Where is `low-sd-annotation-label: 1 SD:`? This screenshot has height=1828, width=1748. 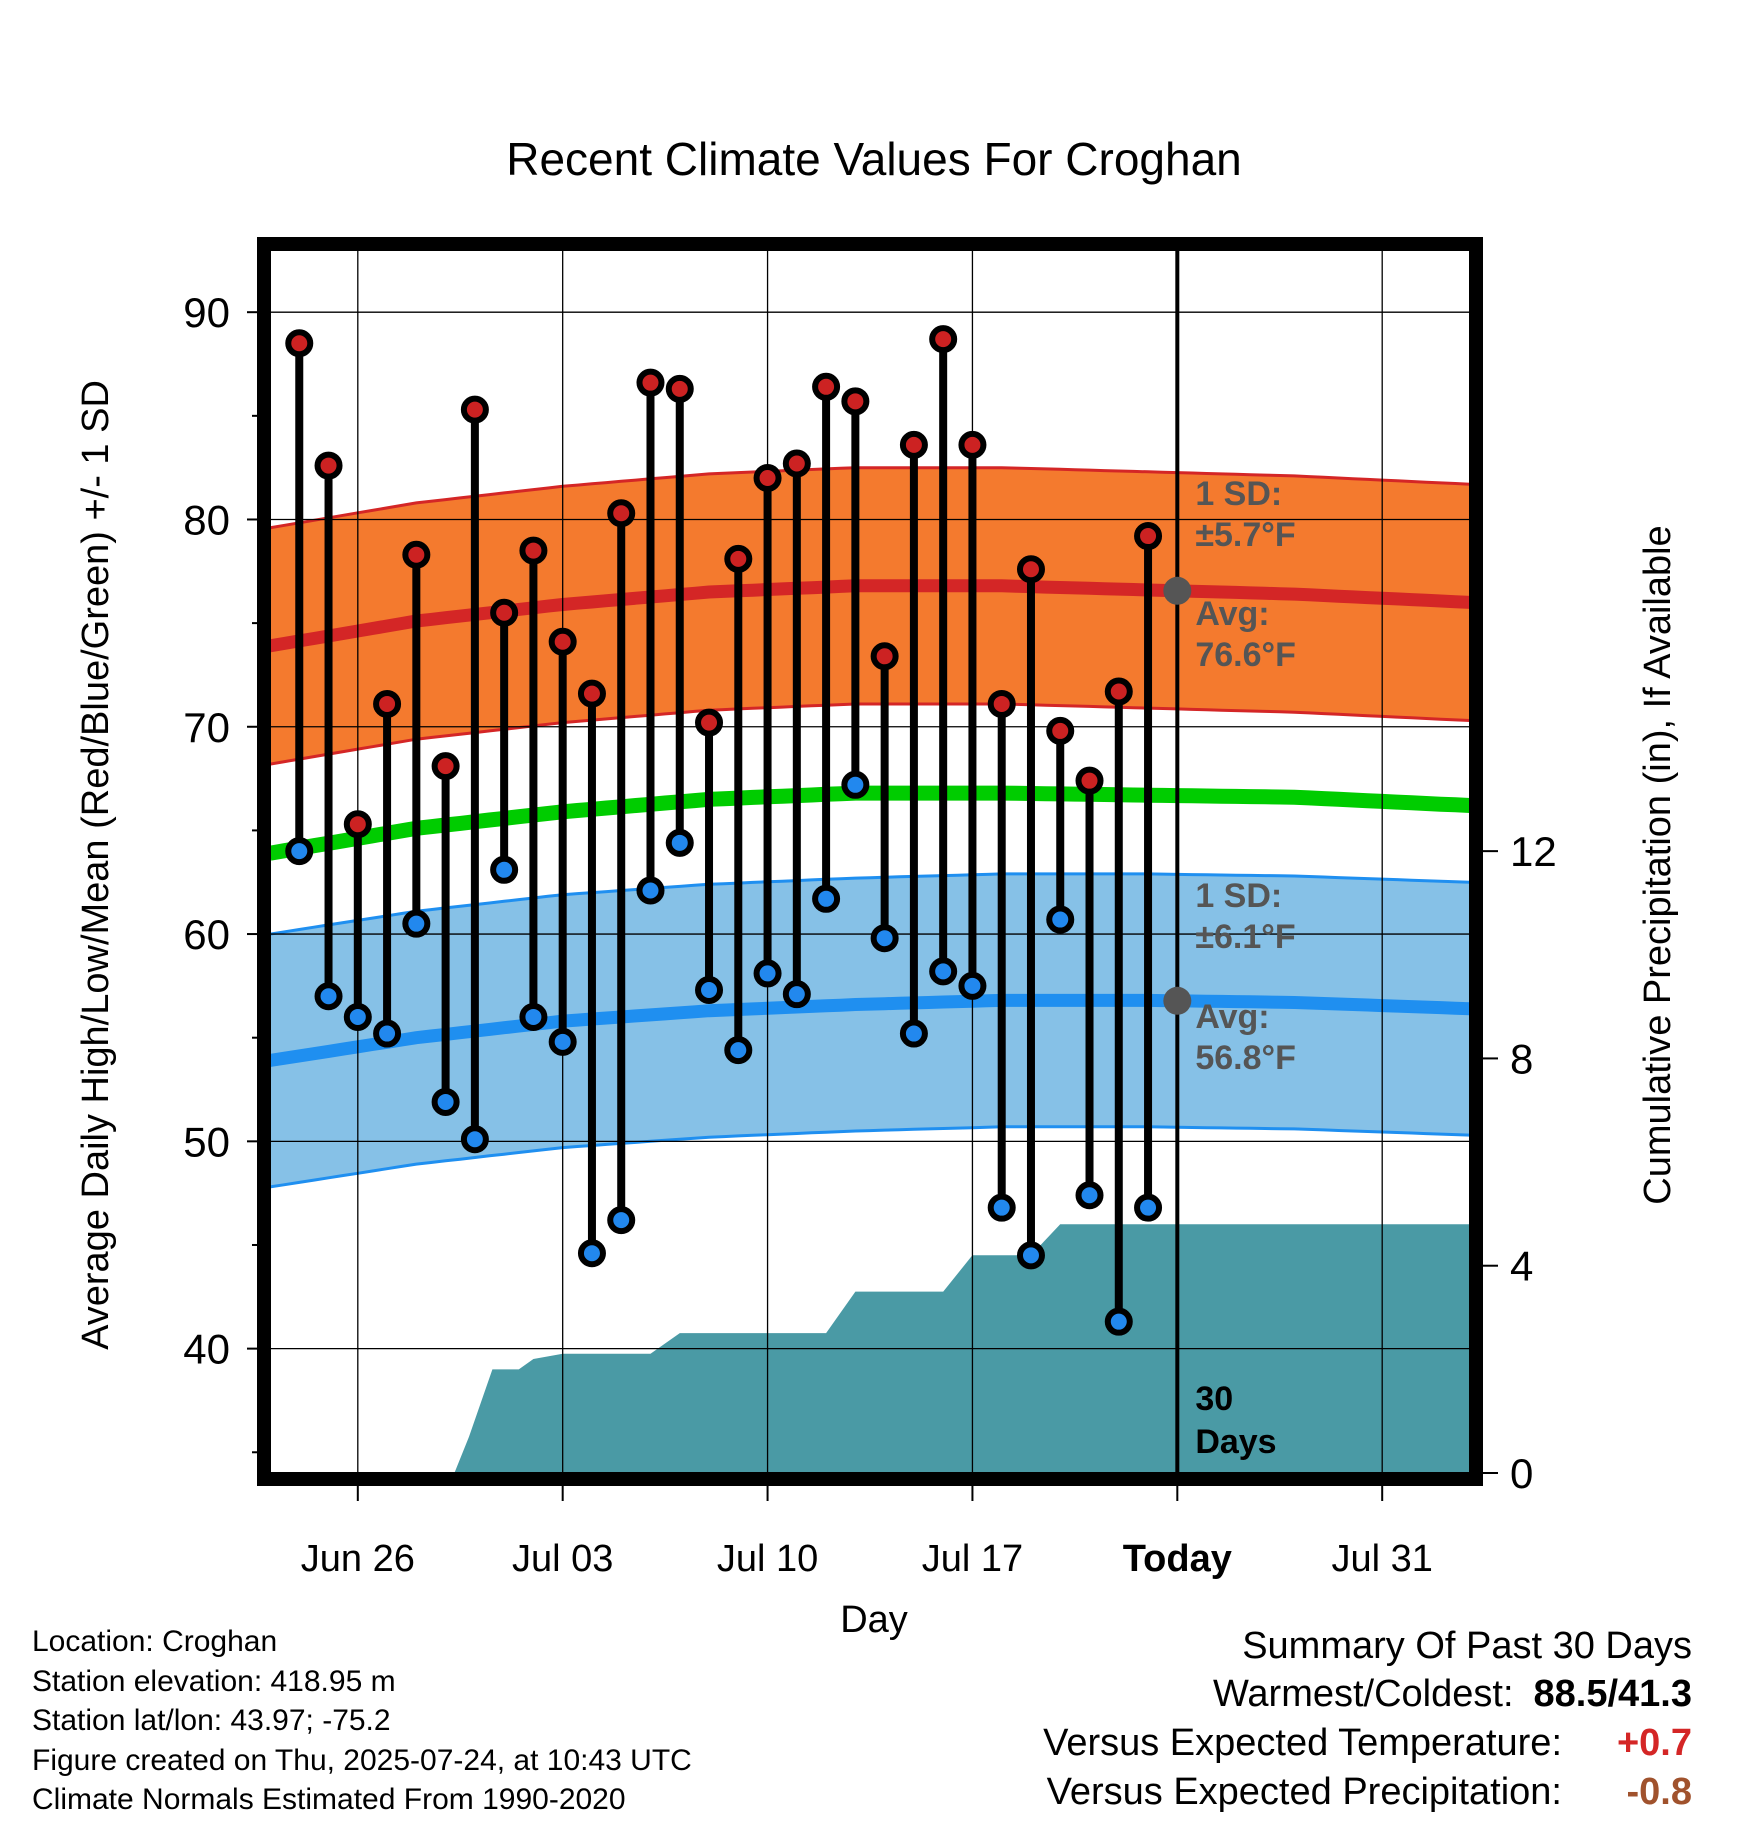
low-sd-annotation-label: 1 SD: is located at coordinates (1238, 896).